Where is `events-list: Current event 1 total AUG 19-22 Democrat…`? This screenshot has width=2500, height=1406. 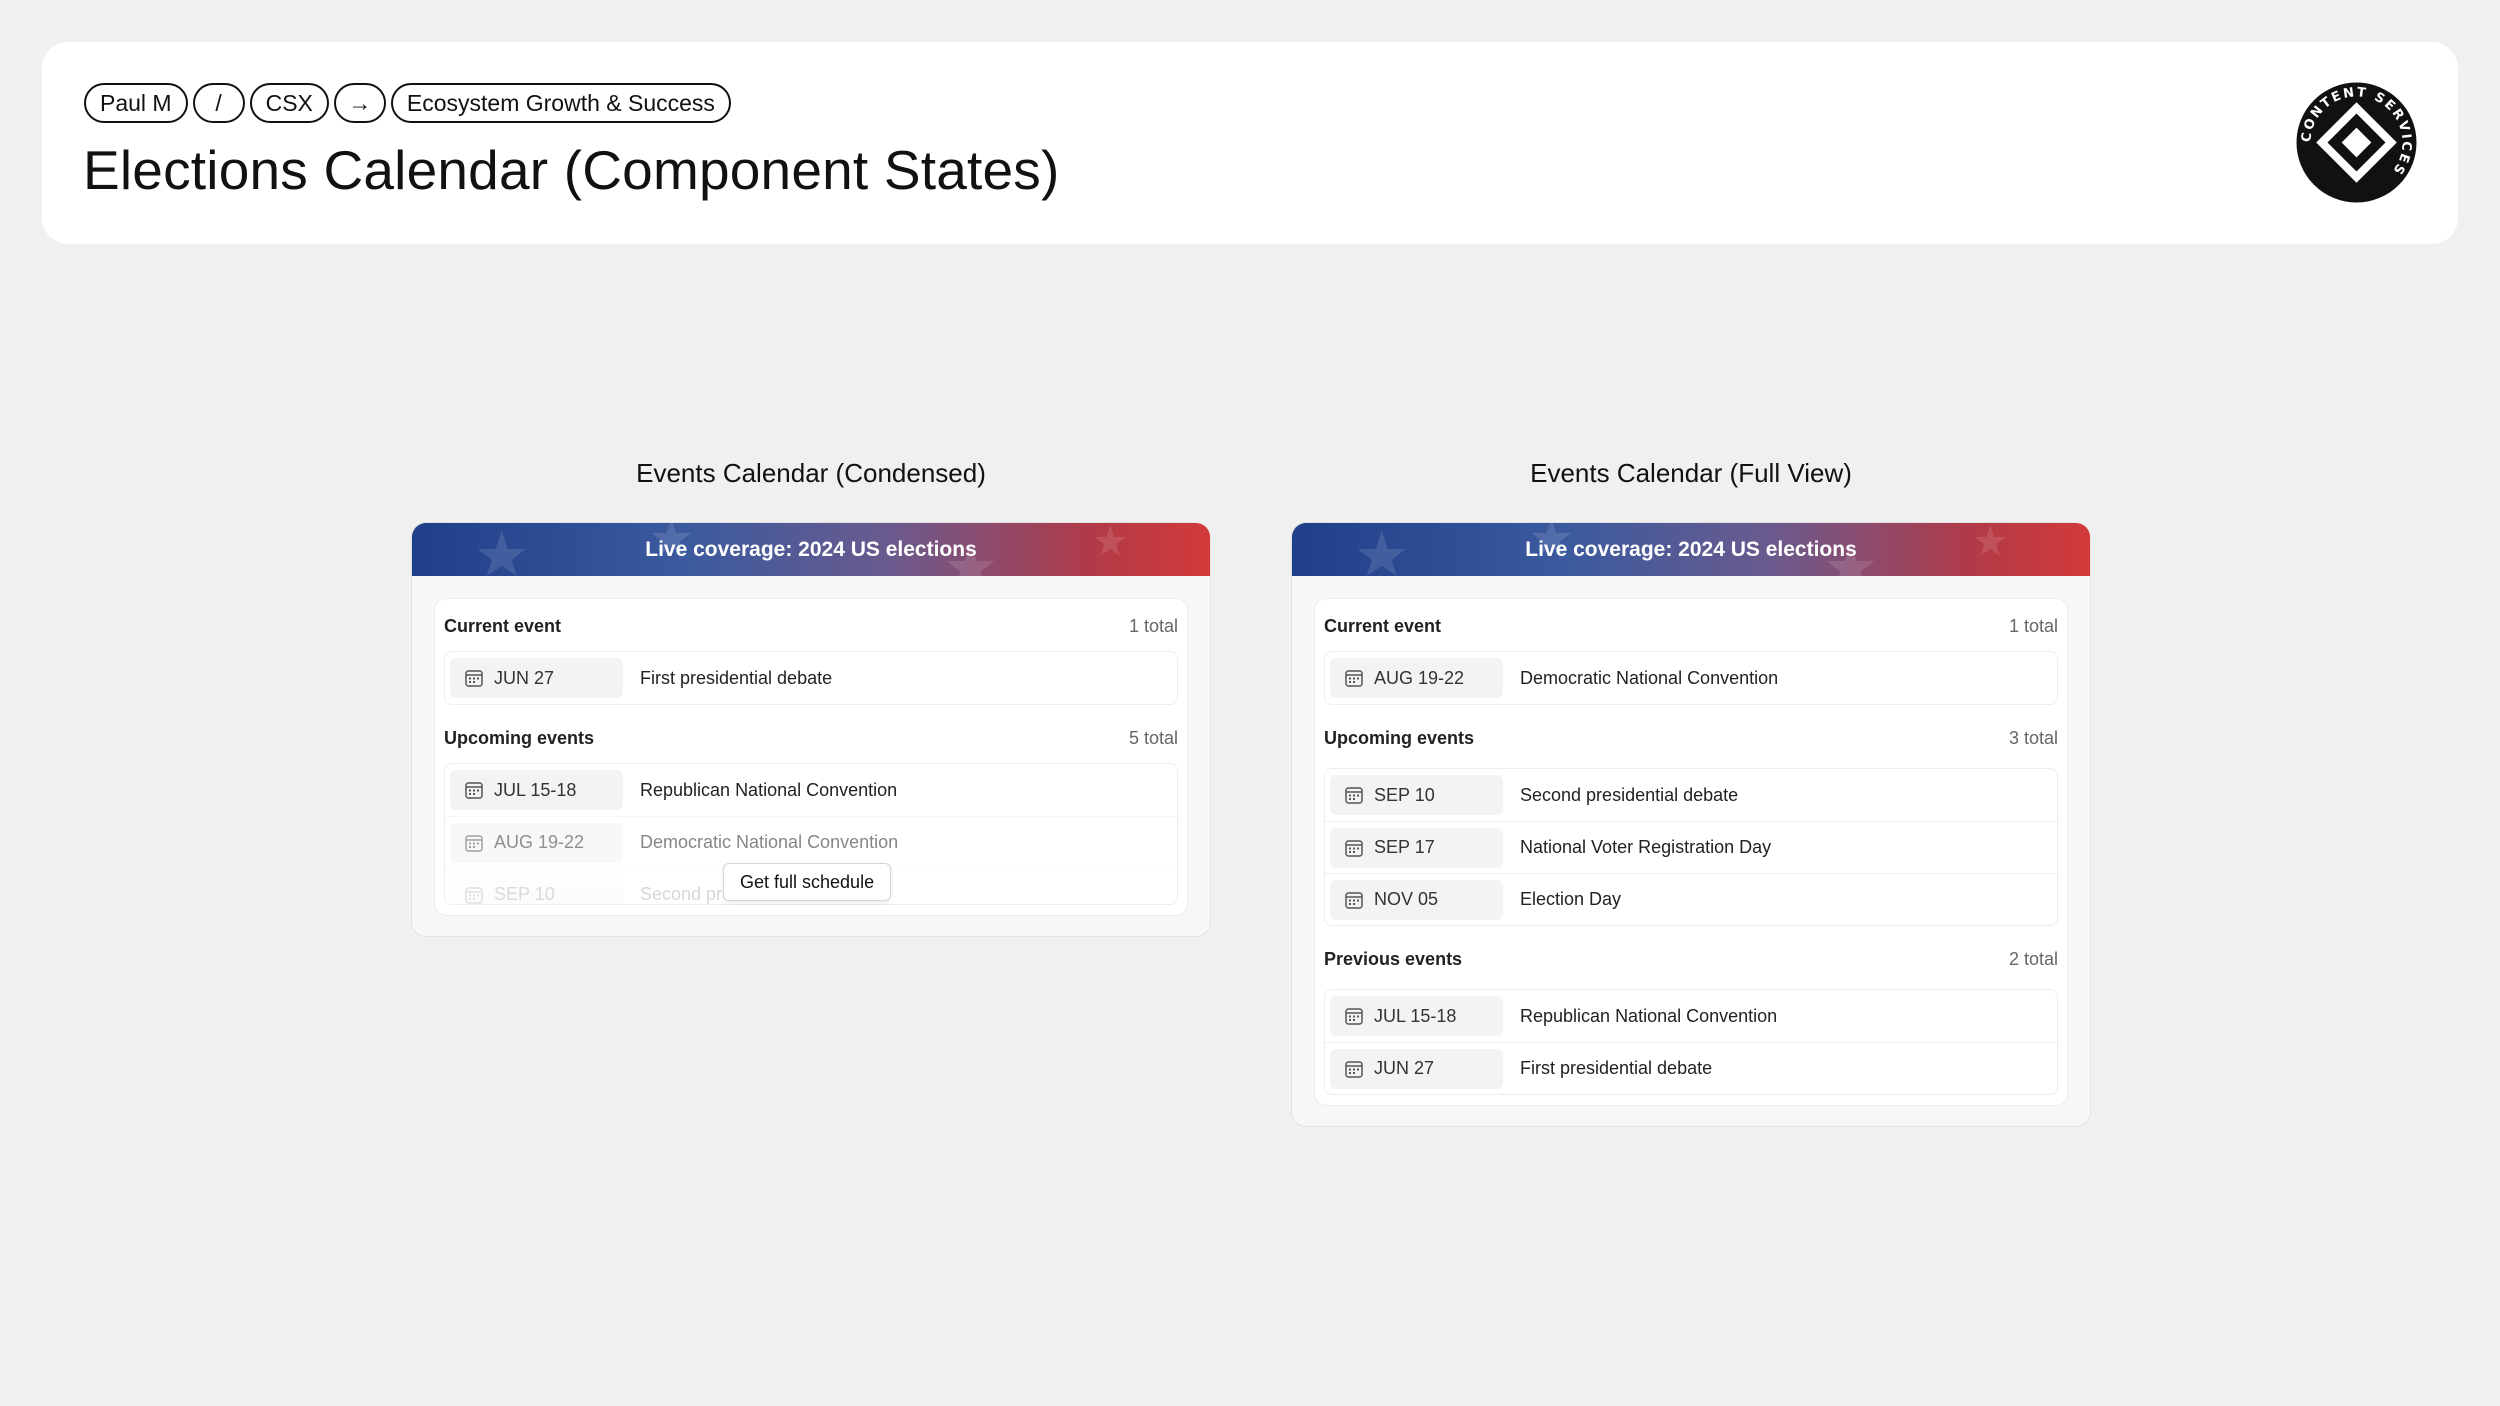 events-list: Current event 1 total AUG 19-22 Democrat… is located at coordinates (1691, 852).